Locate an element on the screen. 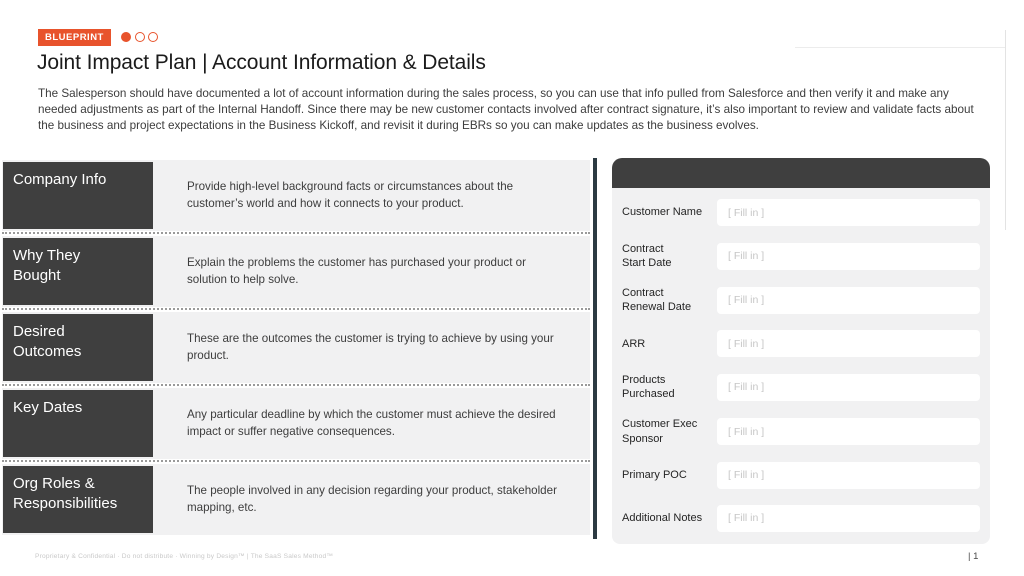  field-label: Contract Start Date is located at coordinates (647, 256).